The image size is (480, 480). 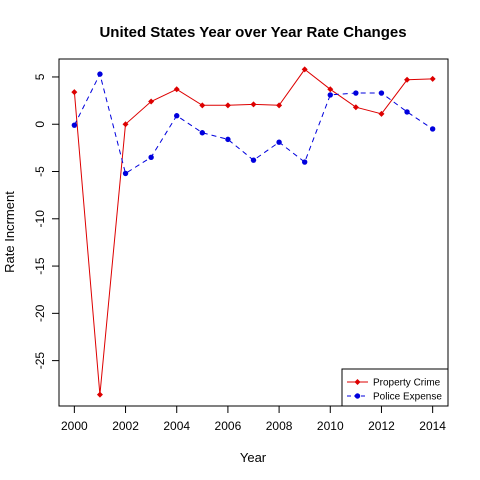 I want to click on x-axis: 2000 2002 2004 2006 2008 2010 2012 2014, so click(x=253, y=419).